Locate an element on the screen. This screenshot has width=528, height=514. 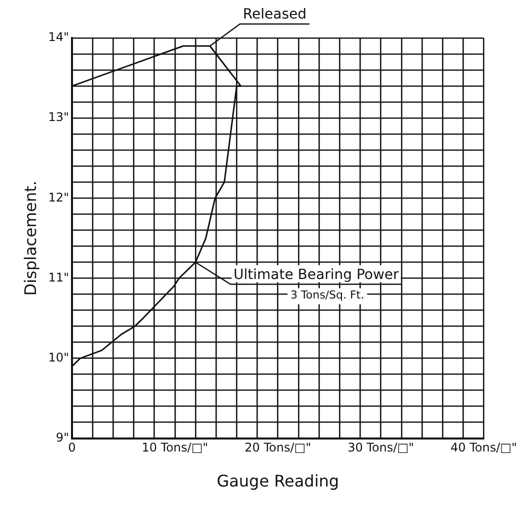
y-tick-label: 11" is located at coordinates (58, 277).